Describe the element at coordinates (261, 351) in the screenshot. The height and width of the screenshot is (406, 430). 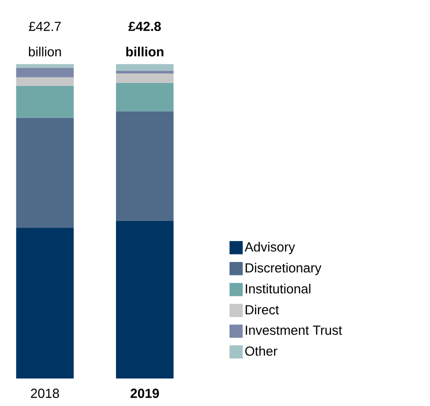
I see `legend-label: Other` at that location.